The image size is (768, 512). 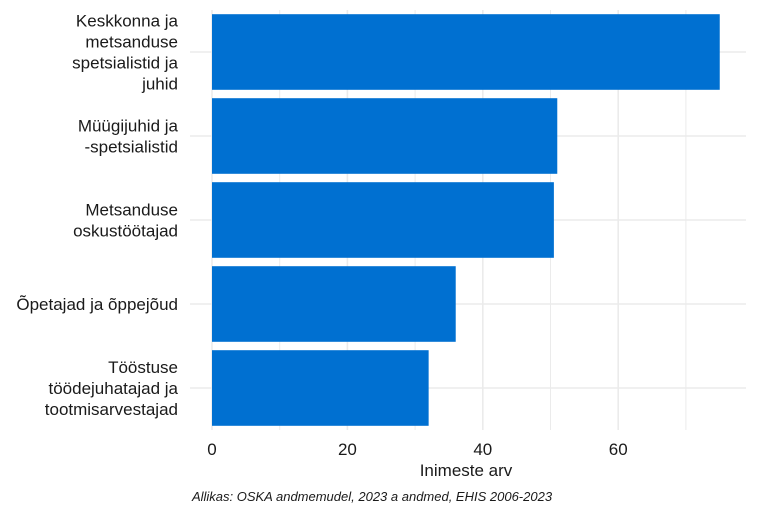 I want to click on x-tick-label: 20, so click(x=347, y=449).